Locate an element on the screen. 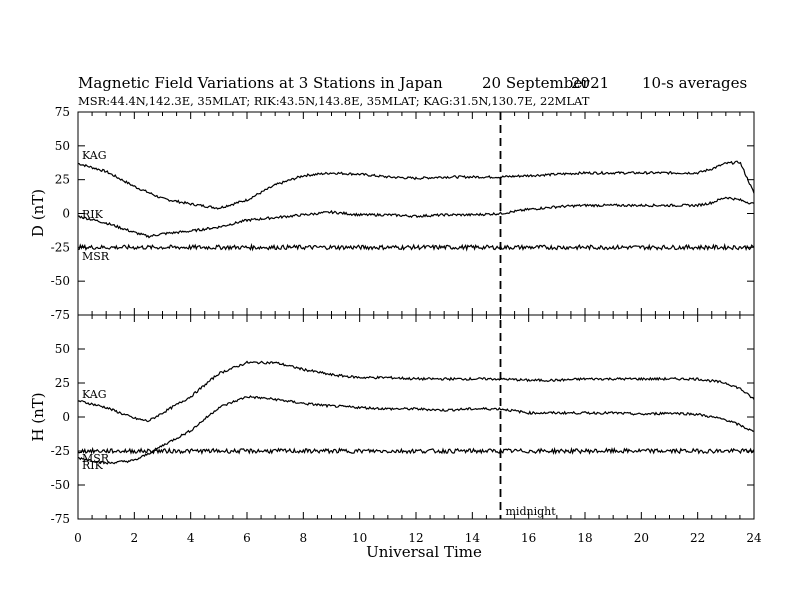 The image size is (792, 612). series-line-kag-h is located at coordinates (416, 391).